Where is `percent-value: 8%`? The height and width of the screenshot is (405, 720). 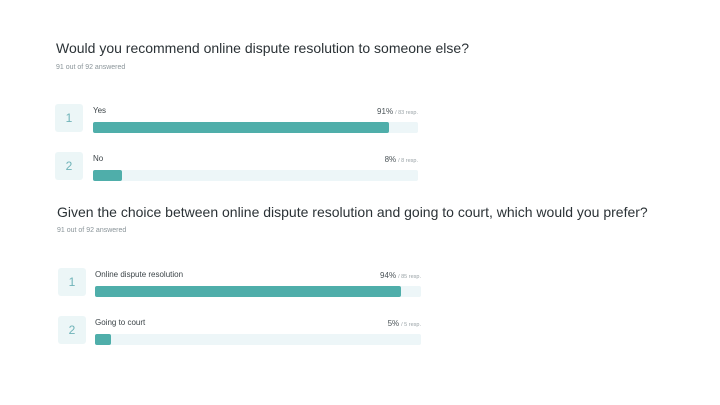
percent-value: 8% is located at coordinates (390, 159).